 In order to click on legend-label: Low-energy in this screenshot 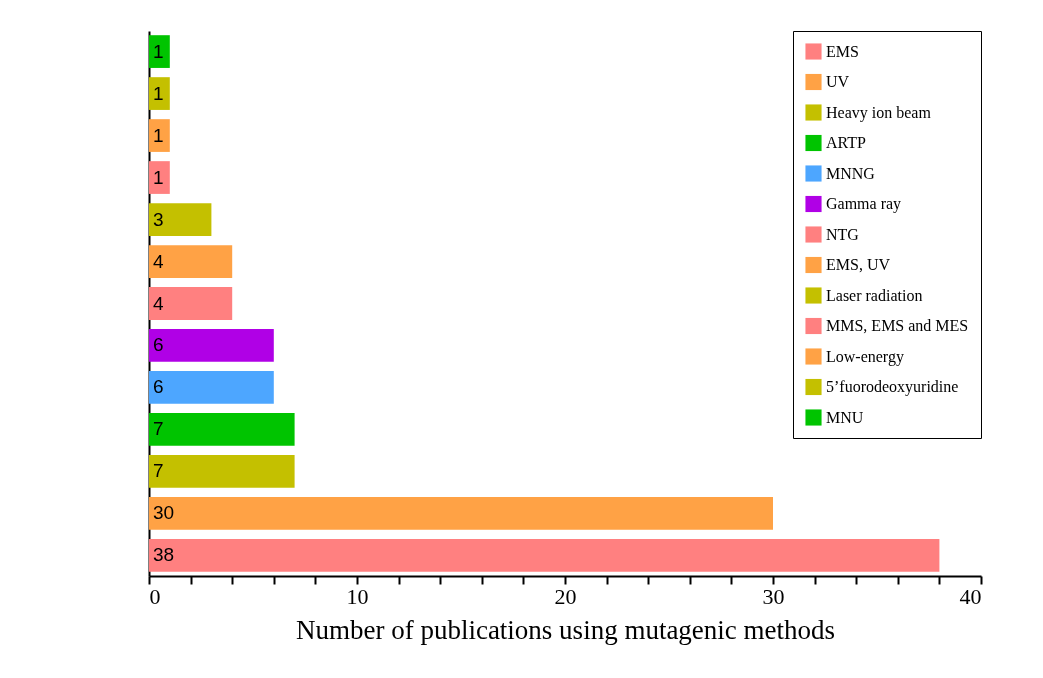, I will do `click(865, 356)`.